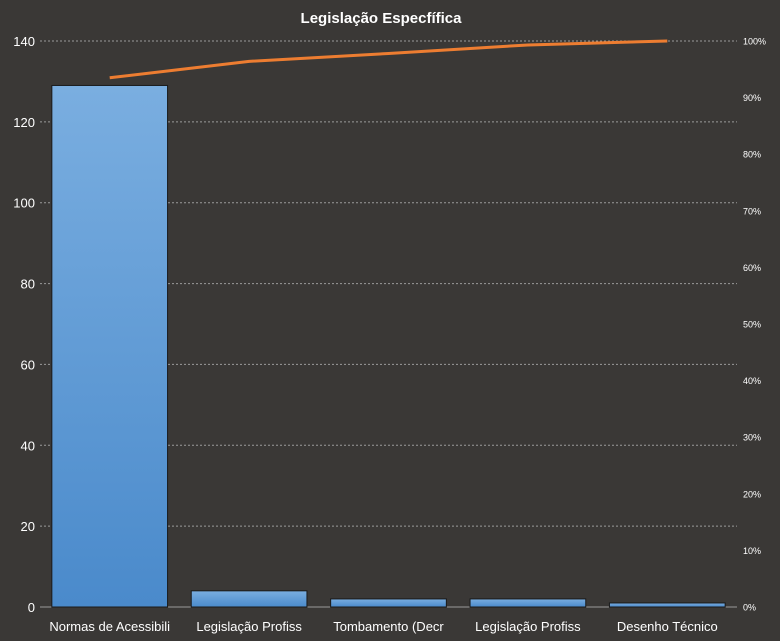  I want to click on cumulative-percent-line, so click(388, 59).